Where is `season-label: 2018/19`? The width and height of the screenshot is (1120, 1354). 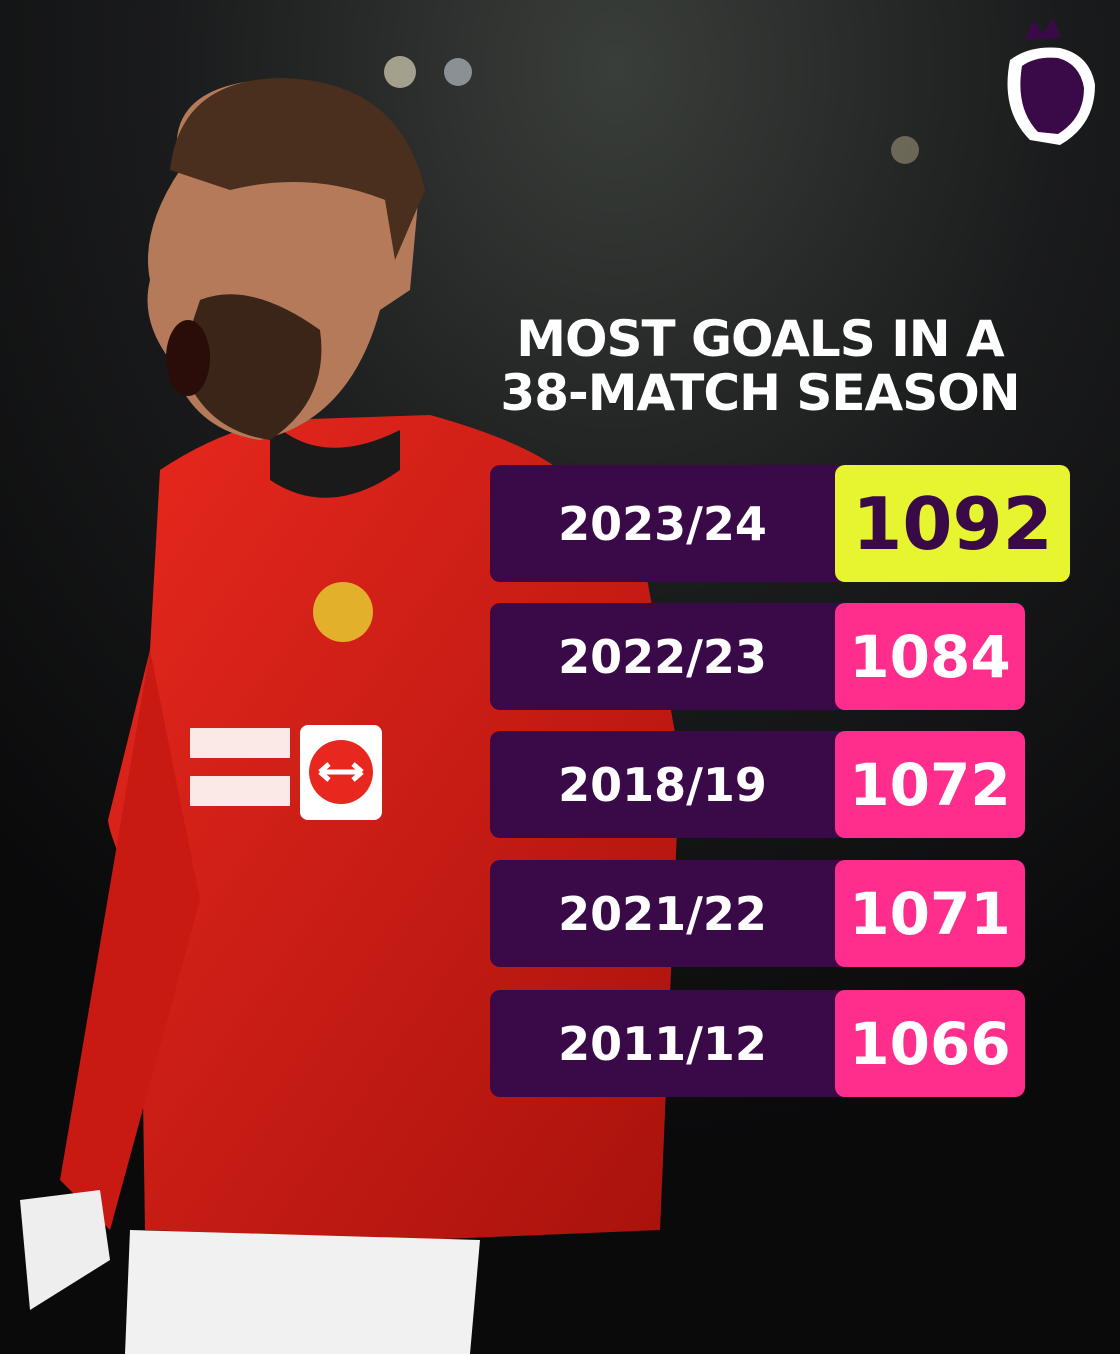
season-label: 2018/19 is located at coordinates (670, 784).